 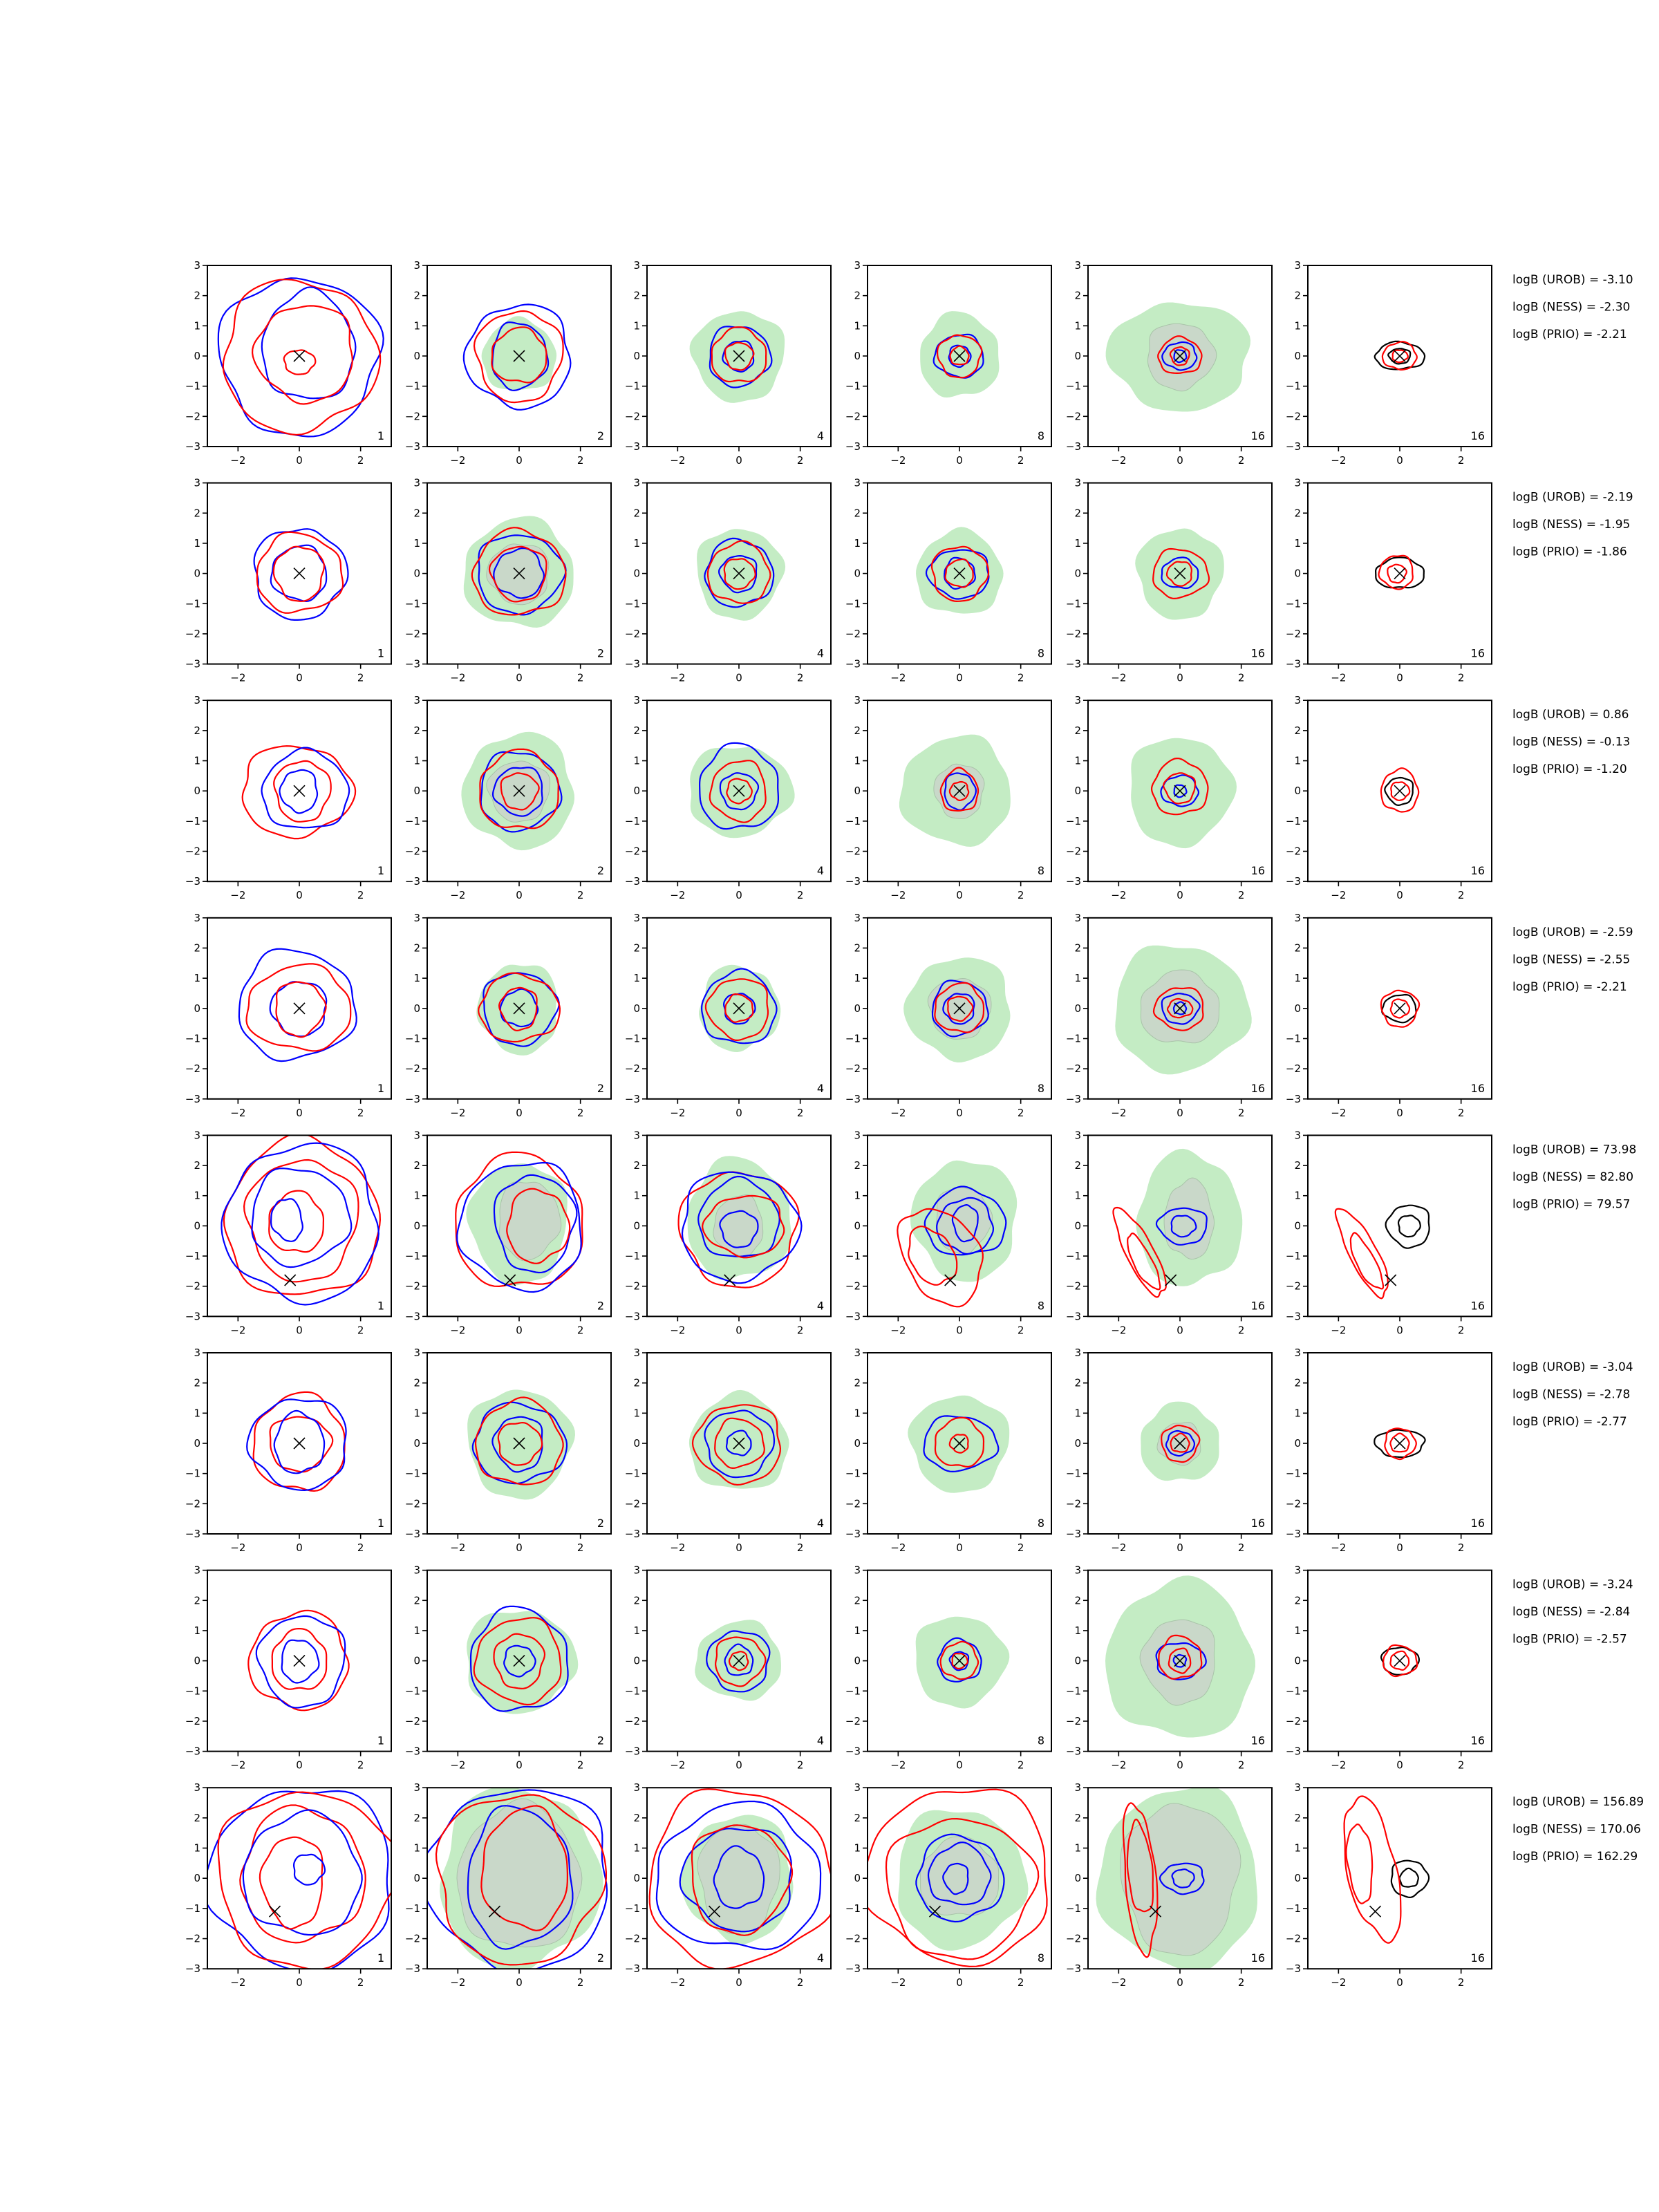 What do you see at coordinates (821, 1741) in the screenshot?
I see `panel-sample-label: 4` at bounding box center [821, 1741].